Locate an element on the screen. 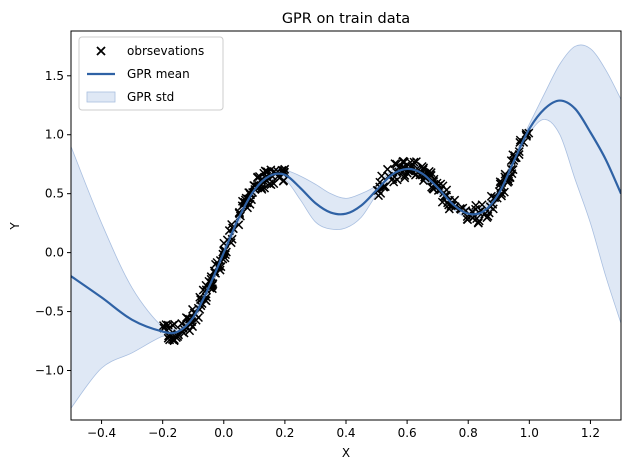 Image resolution: width=630 pixels, height=470 pixels. x-tick-label: 1.2 is located at coordinates (590, 433).